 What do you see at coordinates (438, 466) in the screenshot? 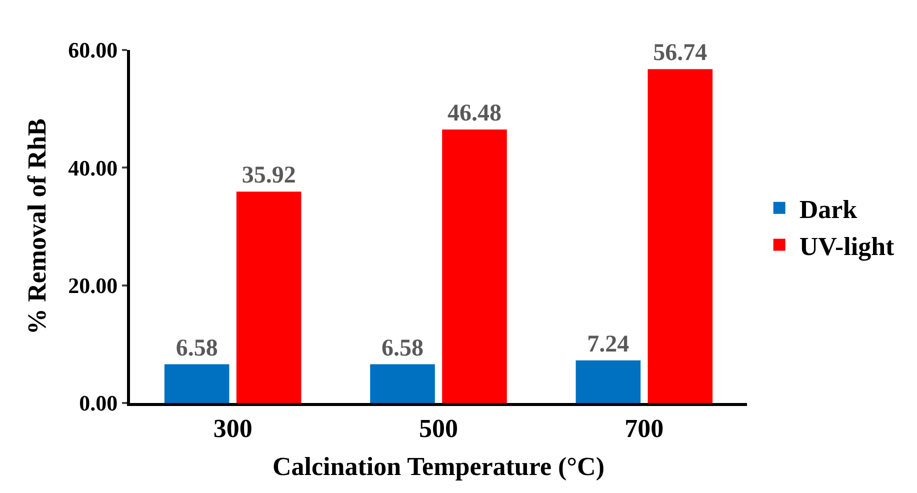
I see `x-axis-title: Calcination Temperature (°C)` at bounding box center [438, 466].